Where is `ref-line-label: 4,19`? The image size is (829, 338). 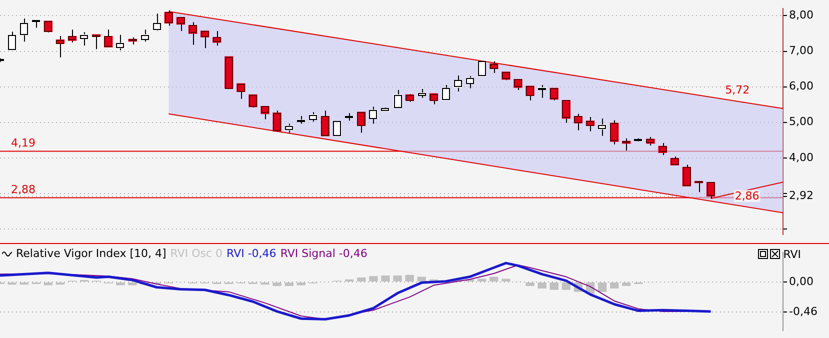
ref-line-label: 4,19 is located at coordinates (23, 143).